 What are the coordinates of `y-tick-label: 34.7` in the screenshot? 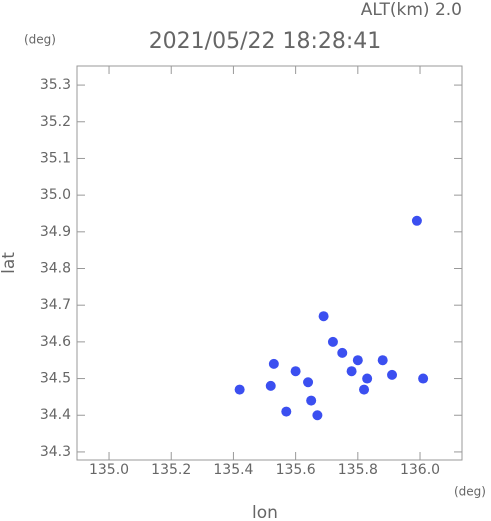 It's located at (55, 305).